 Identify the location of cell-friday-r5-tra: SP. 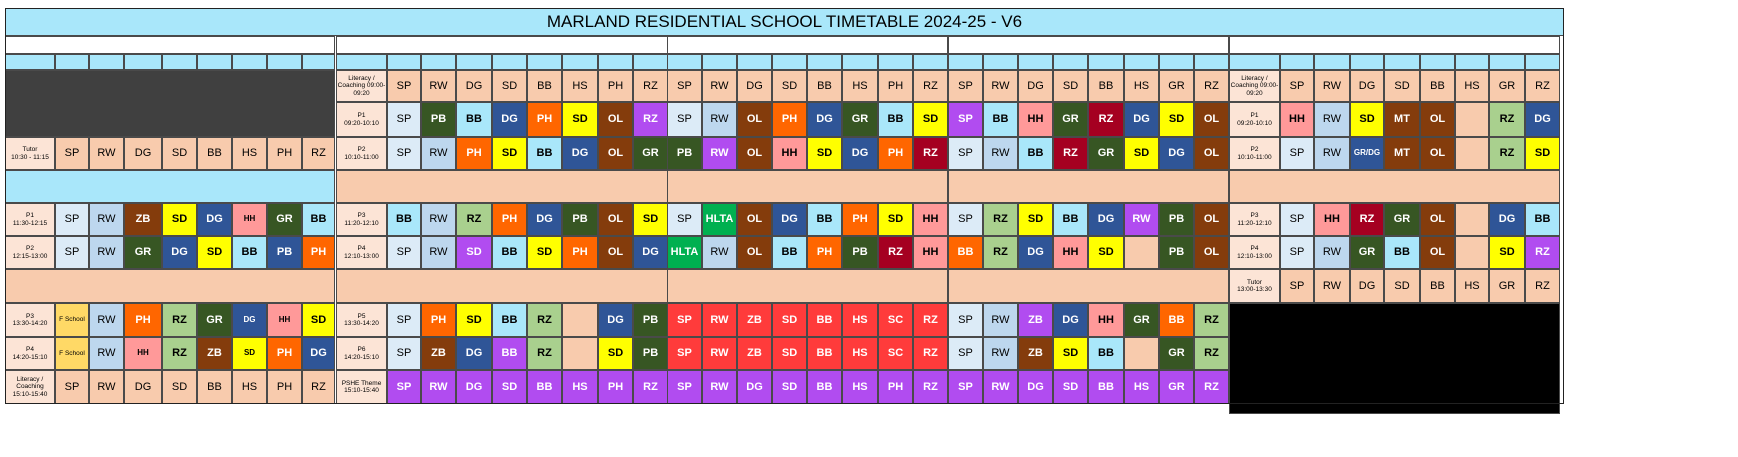
(1297, 252).